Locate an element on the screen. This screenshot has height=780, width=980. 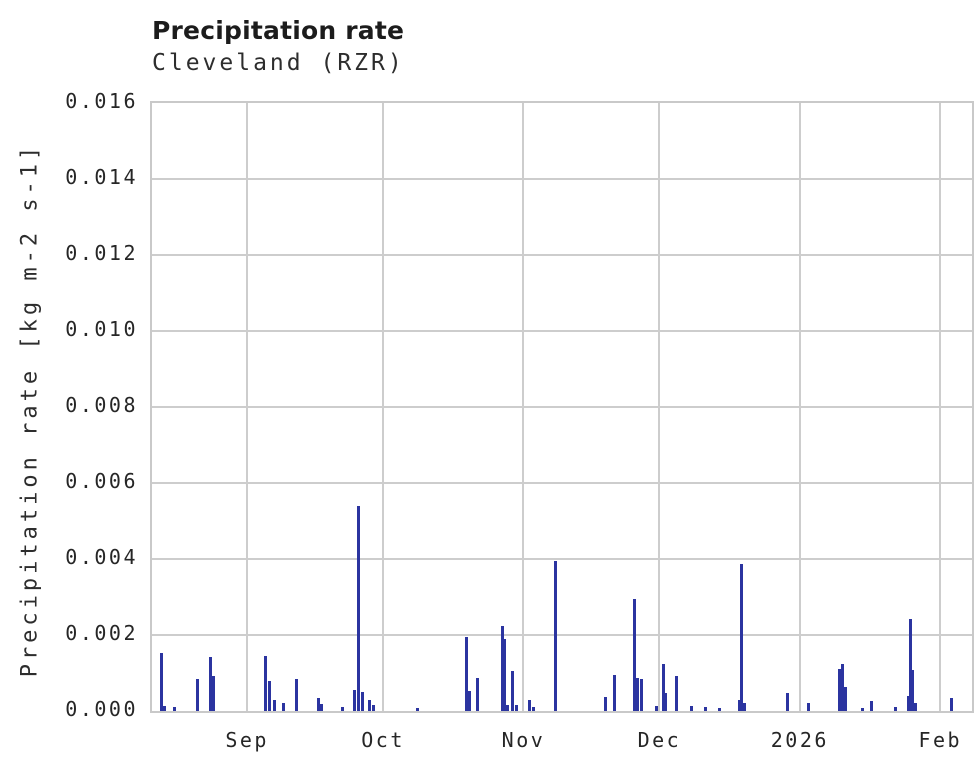
y-tick-label: 0.006 is located at coordinates (101, 481).